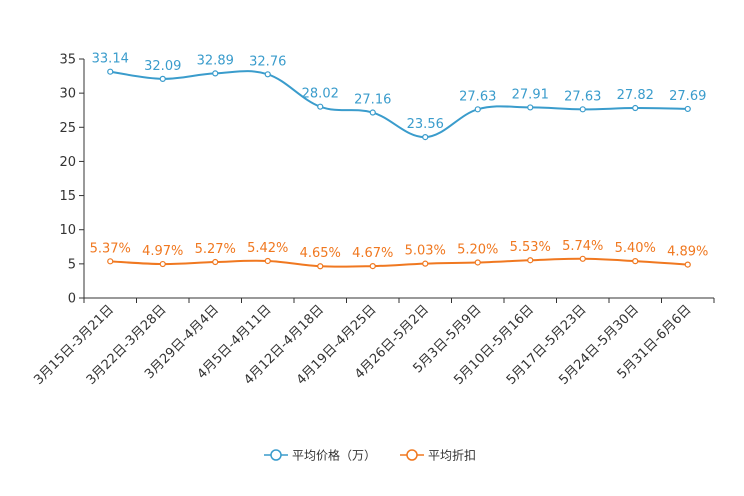  What do you see at coordinates (425, 124) in the screenshot?
I see `data-label: 23.56` at bounding box center [425, 124].